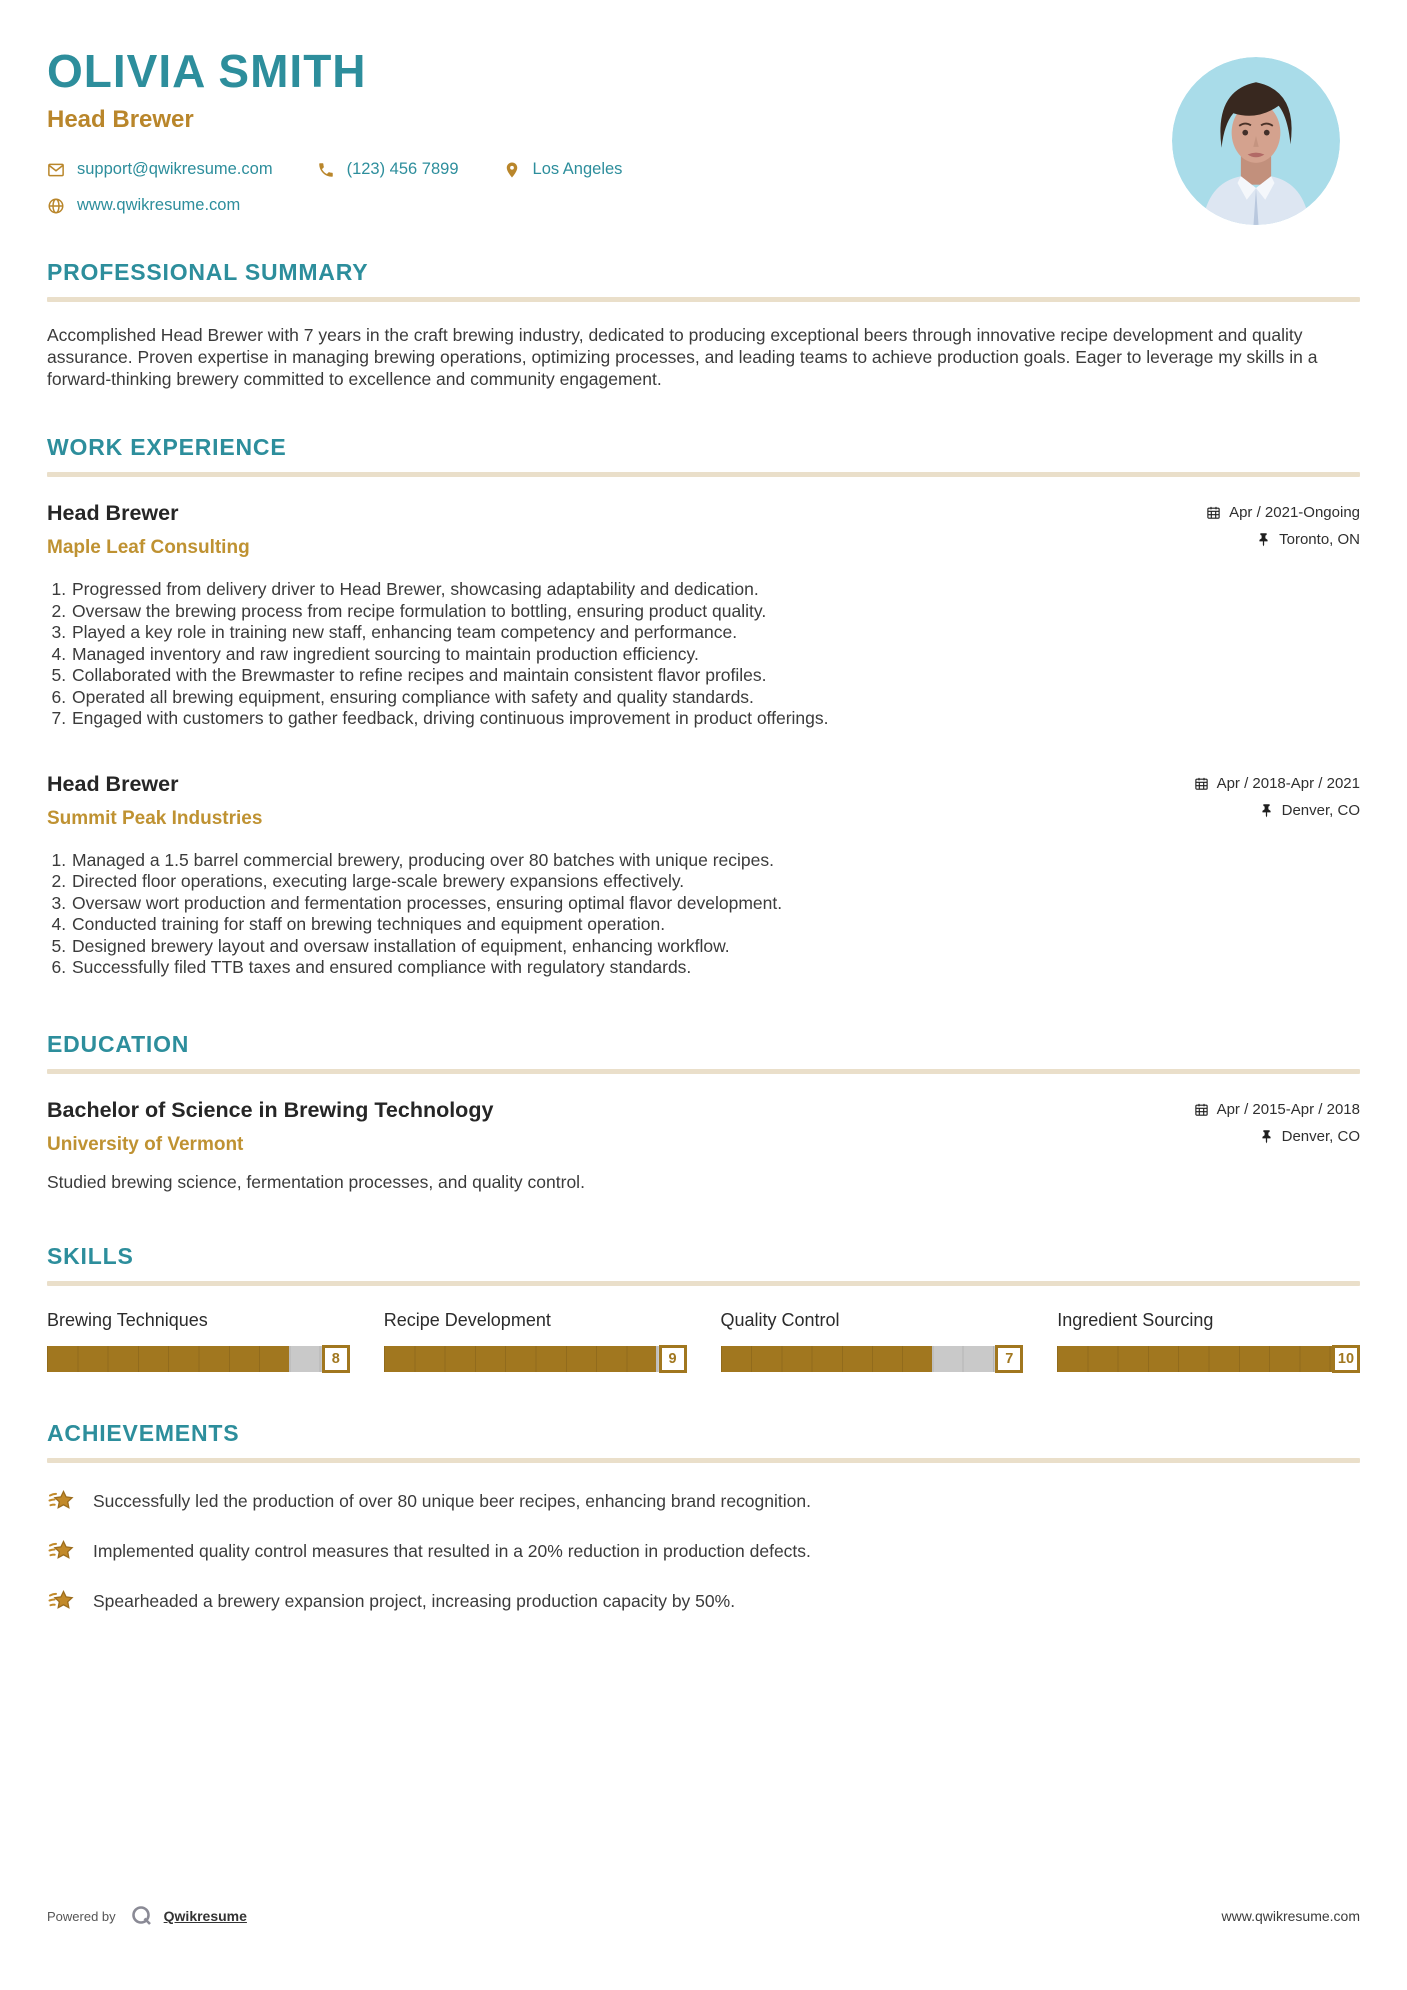 This screenshot has height=1990, width=1407. What do you see at coordinates (56, 170) in the screenshot?
I see `envelope-icon` at bounding box center [56, 170].